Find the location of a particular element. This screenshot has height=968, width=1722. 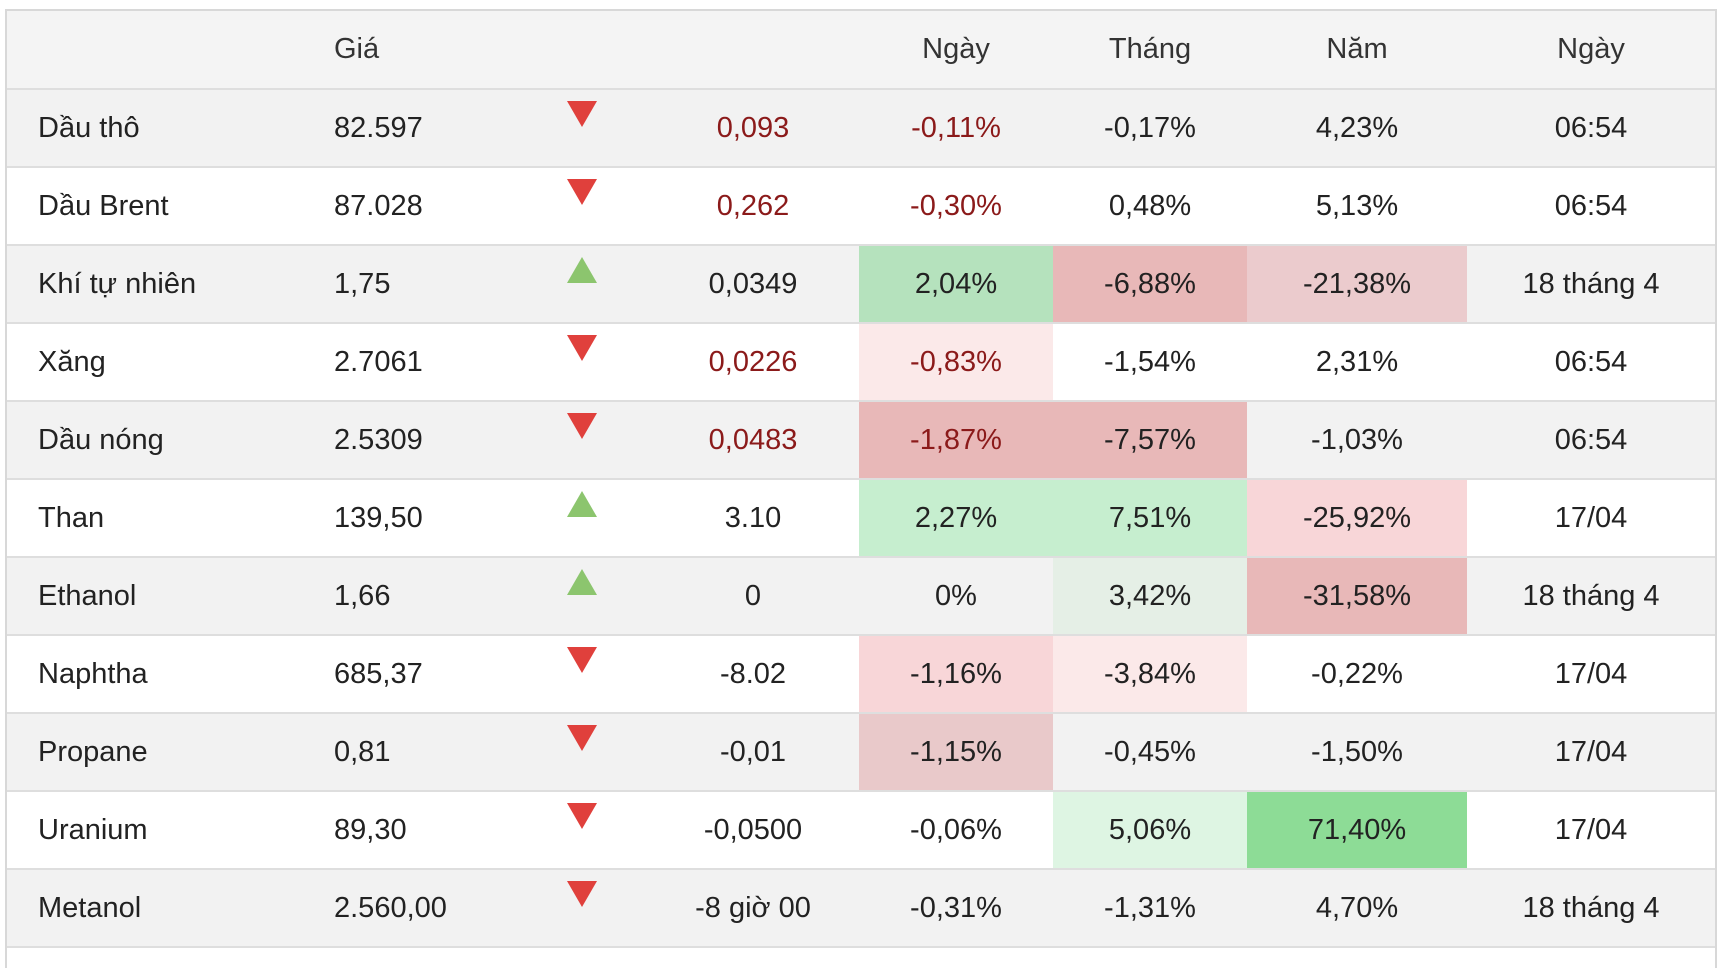

commodity-name: Naphtha is located at coordinates (152, 674).